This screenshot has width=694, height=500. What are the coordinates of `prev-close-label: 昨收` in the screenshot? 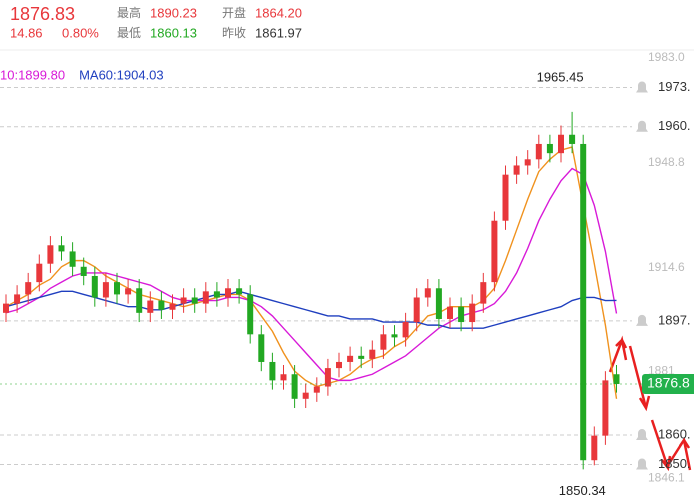 It's located at (234, 33).